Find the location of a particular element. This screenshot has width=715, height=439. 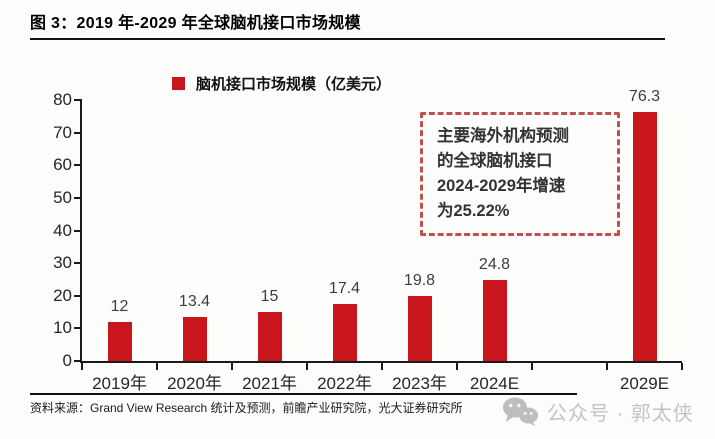

bar-value-label: 13.4 is located at coordinates (194, 302).